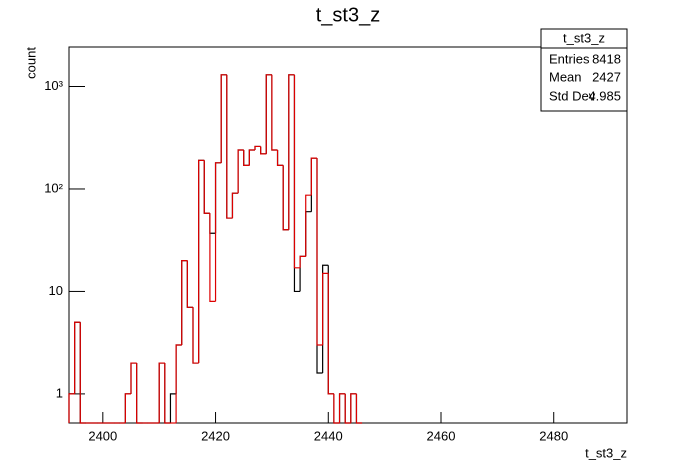 The height and width of the screenshot is (472, 696). I want to click on stats-value: 4.985, so click(604, 95).